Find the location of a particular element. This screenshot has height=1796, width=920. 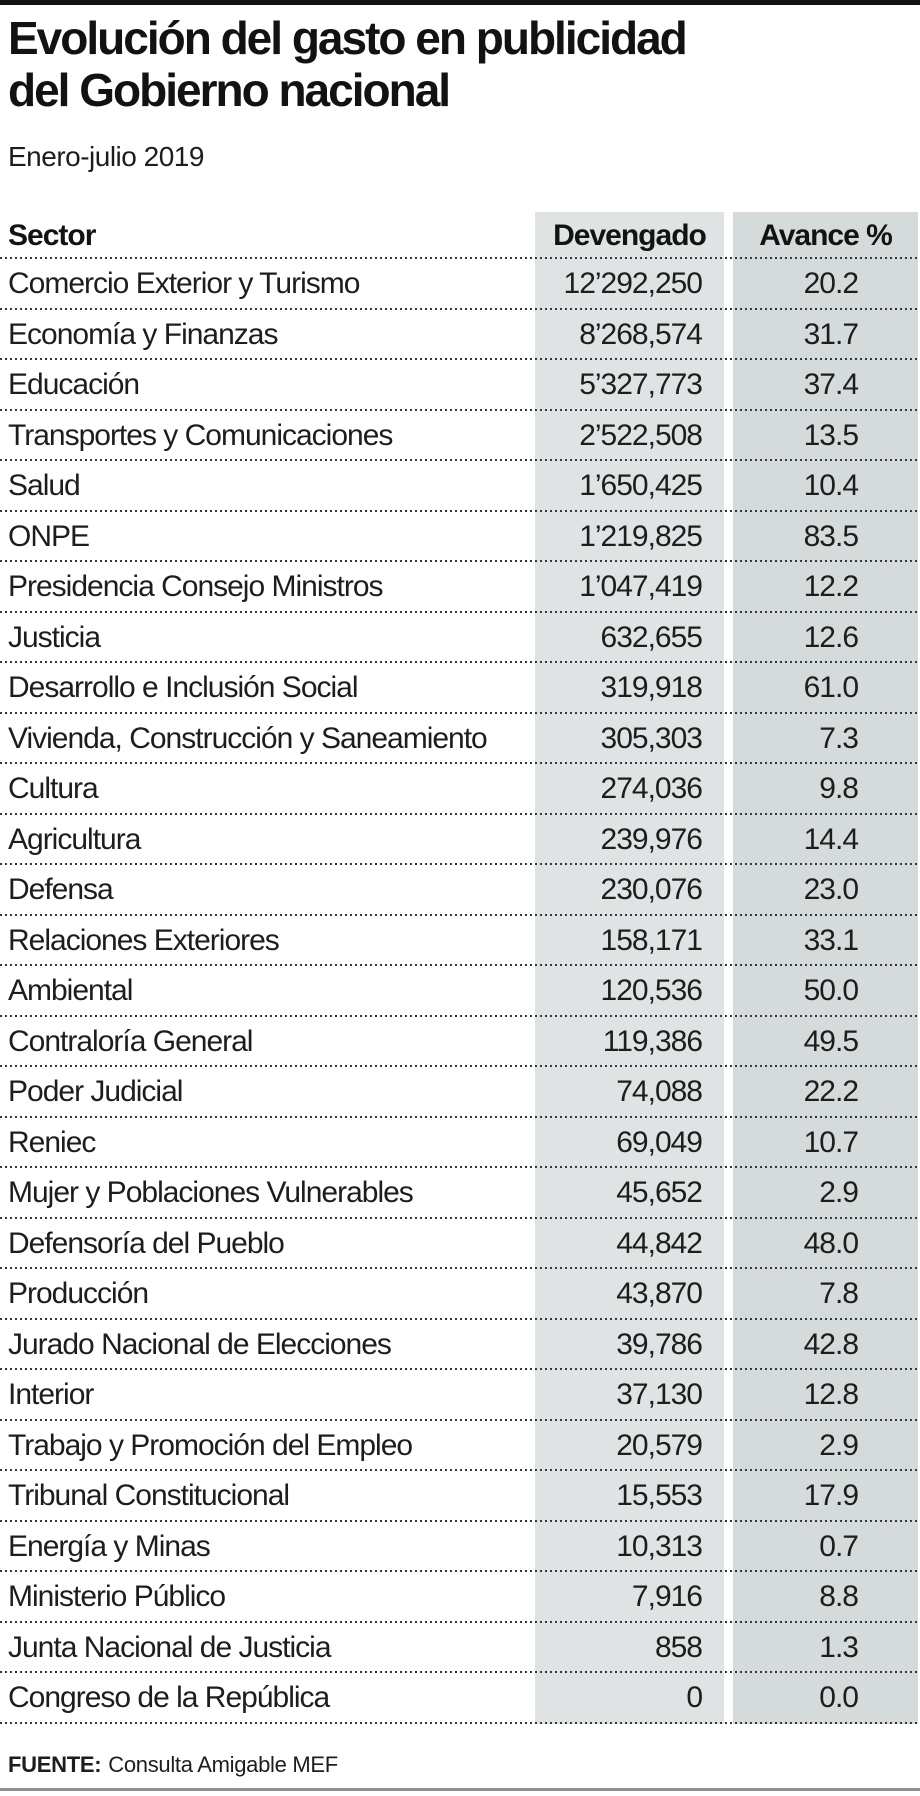

avance-cell: 42.8 is located at coordinates (825, 1344).